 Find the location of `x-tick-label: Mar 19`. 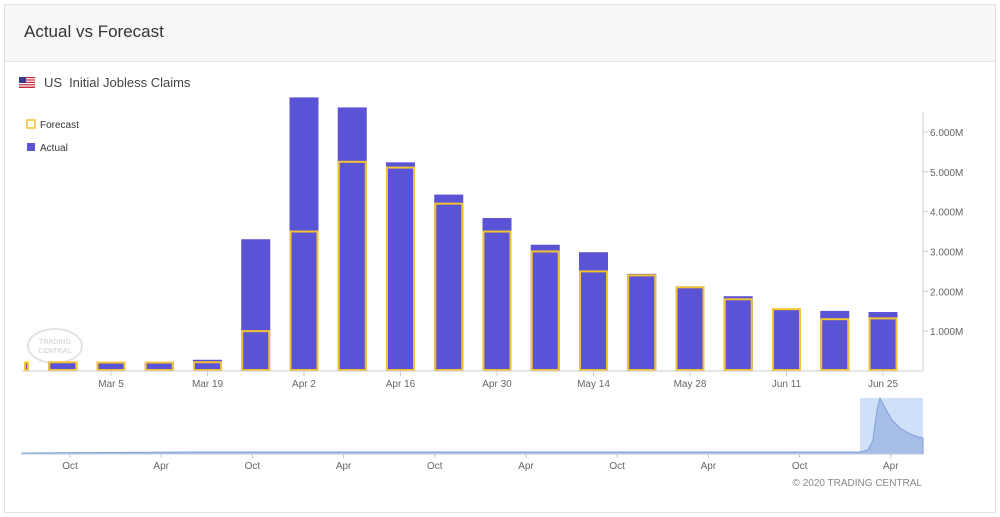

x-tick-label: Mar 19 is located at coordinates (208, 384).